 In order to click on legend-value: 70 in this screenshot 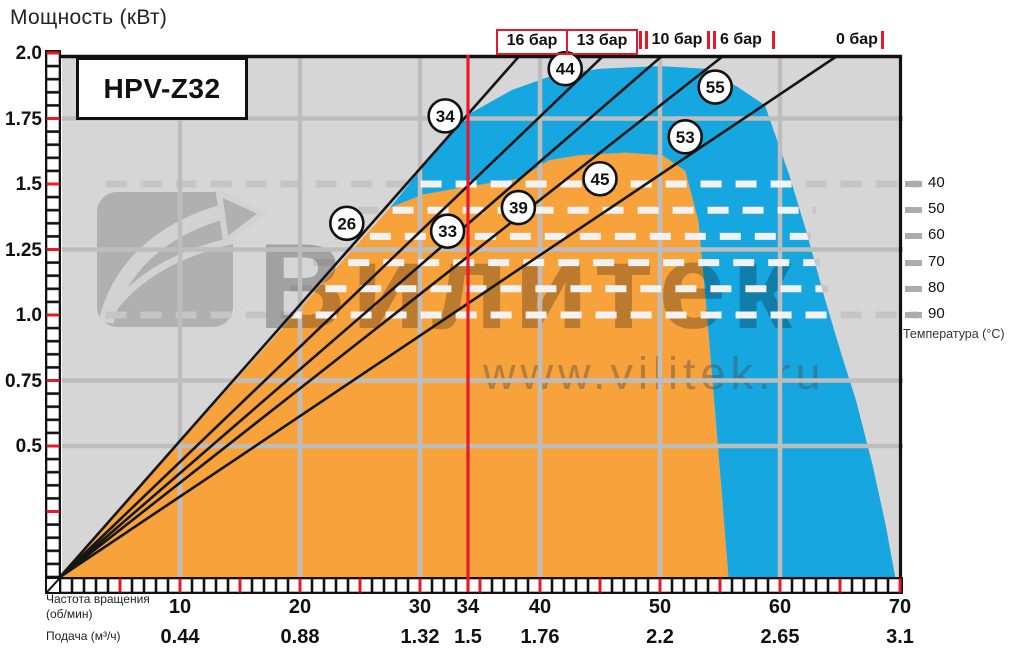, I will do `click(936, 261)`.